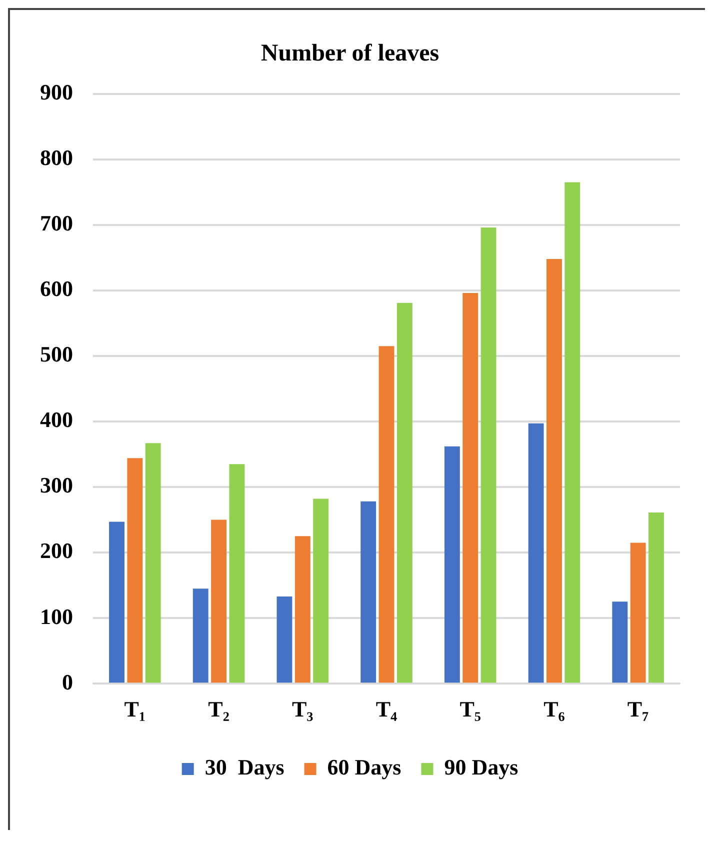  Describe the element at coordinates (471, 709) in the screenshot. I see `x-tick-label: T₅` at that location.